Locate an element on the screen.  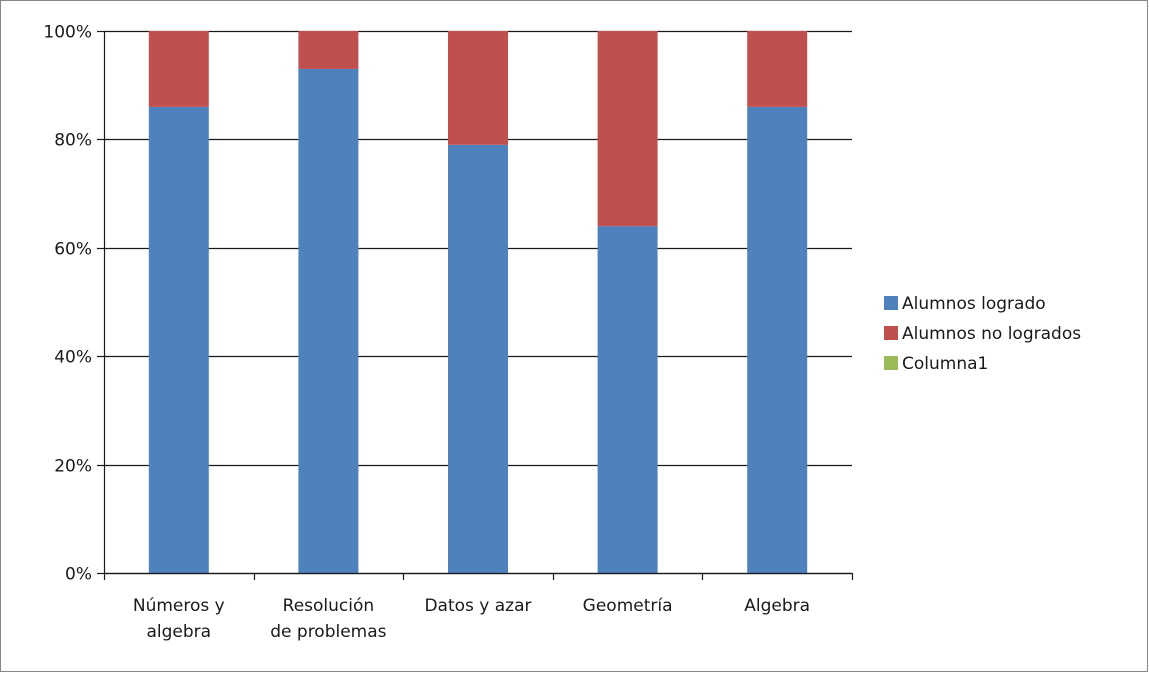
x-category-label: Geometría is located at coordinates (628, 606).